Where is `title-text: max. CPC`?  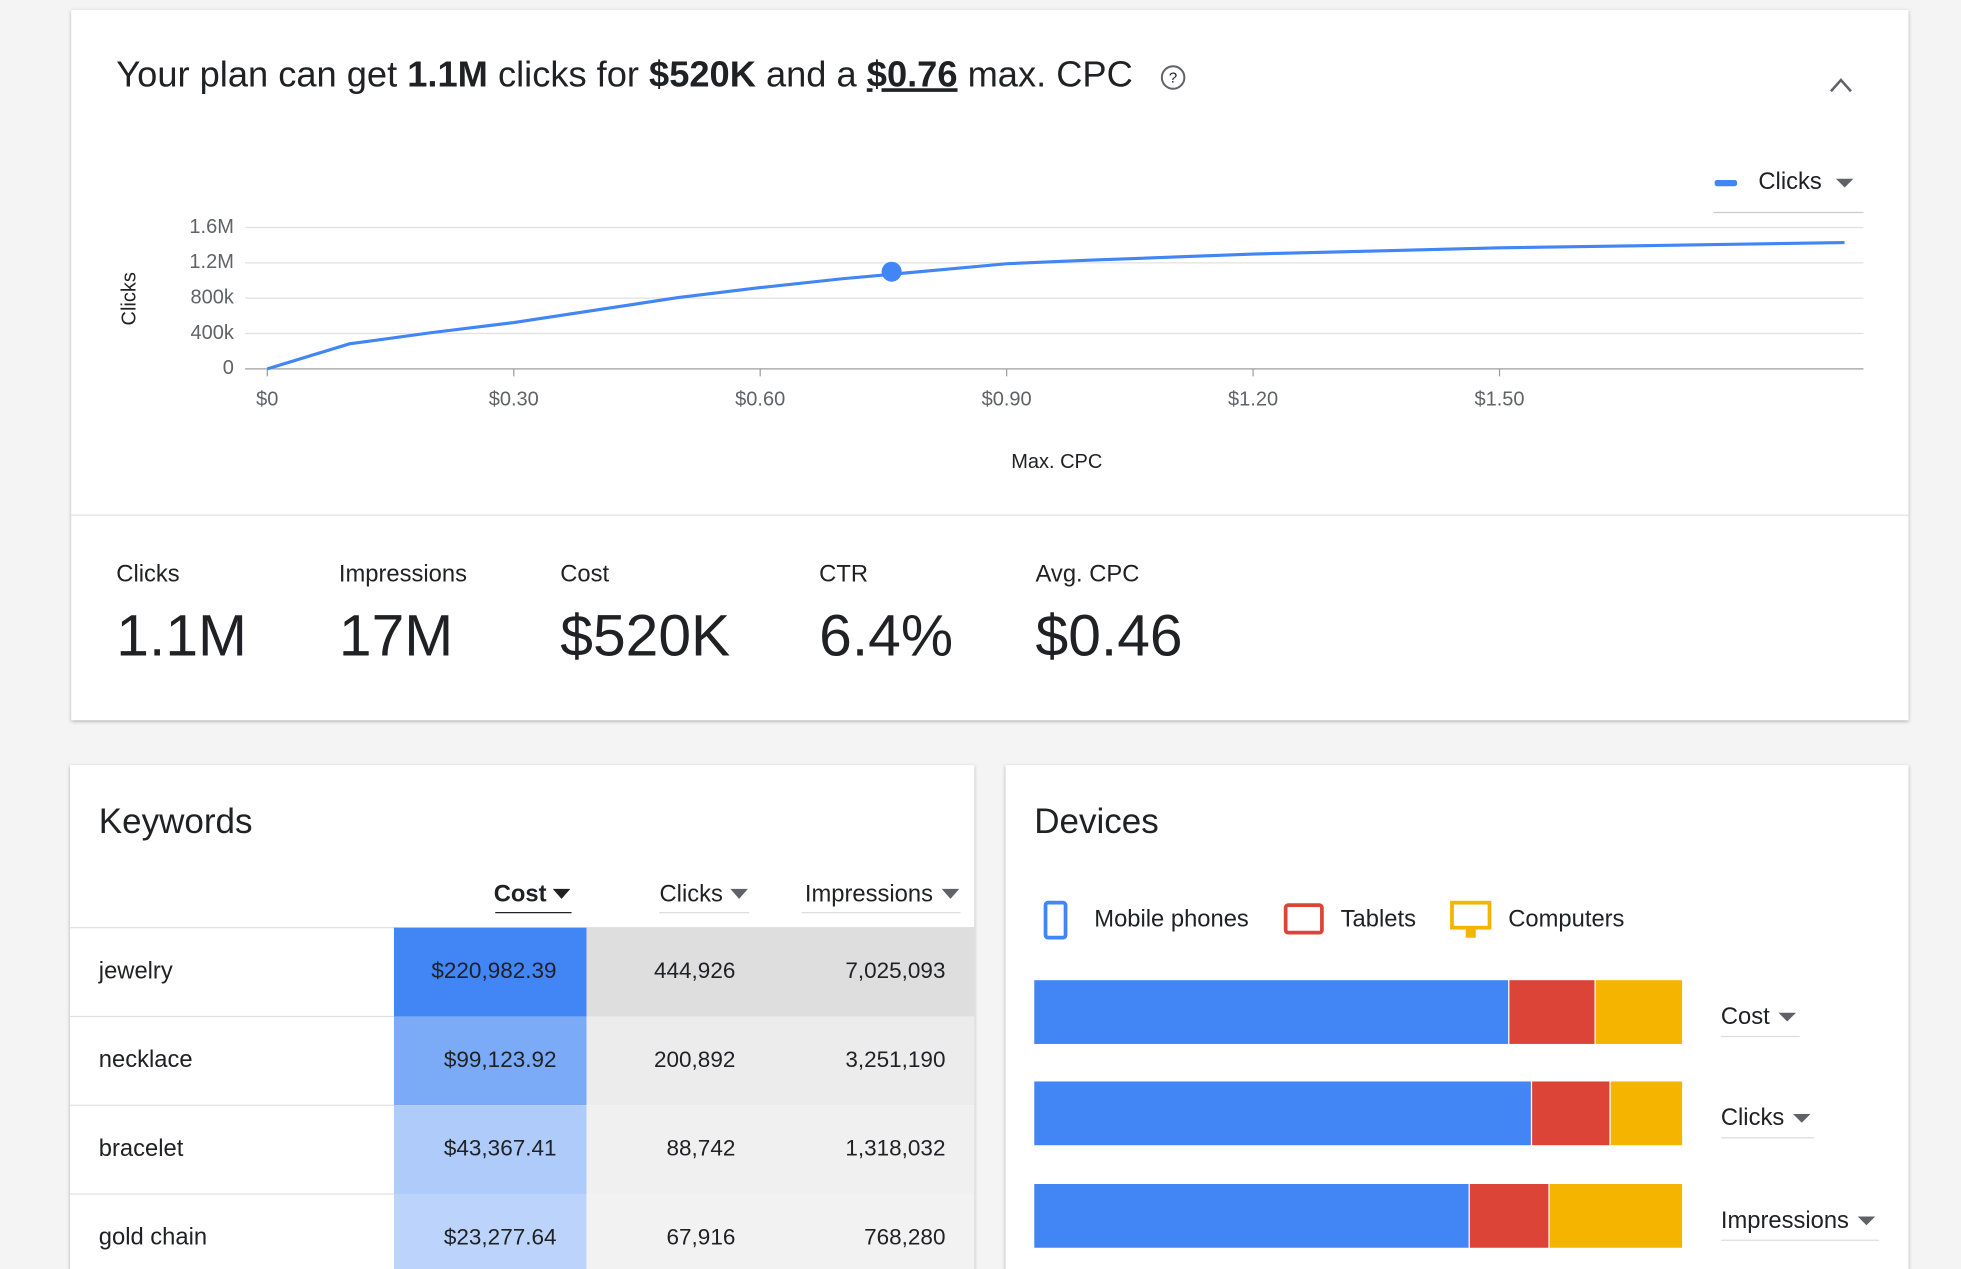
title-text: max. CPC is located at coordinates (1050, 73).